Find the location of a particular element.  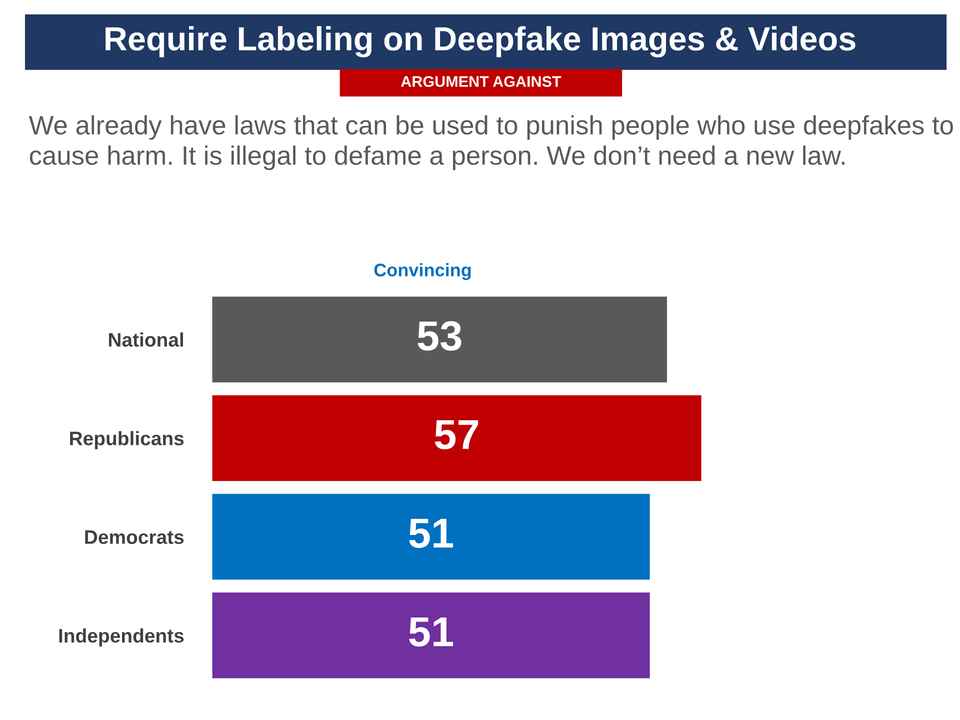

y-tick-label: Independents is located at coordinates (121, 637).